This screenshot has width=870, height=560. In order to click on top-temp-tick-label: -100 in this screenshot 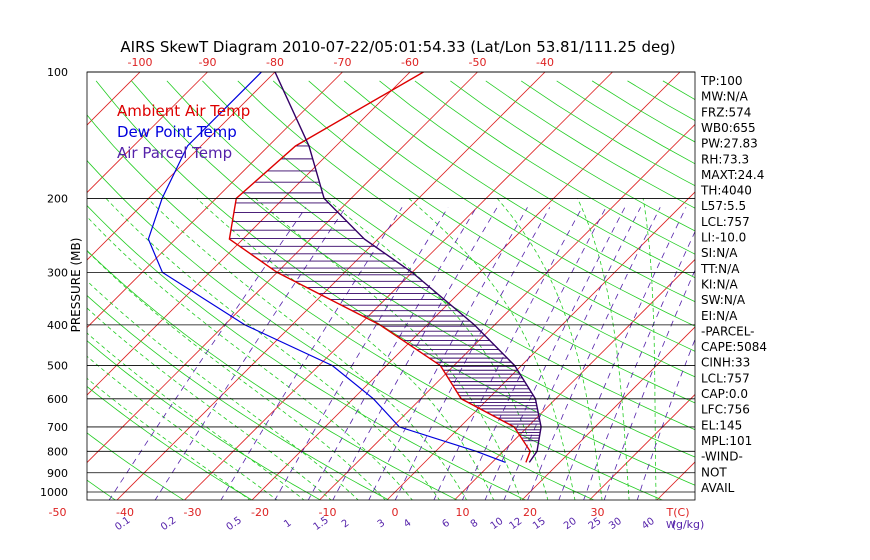, I will do `click(140, 62)`.